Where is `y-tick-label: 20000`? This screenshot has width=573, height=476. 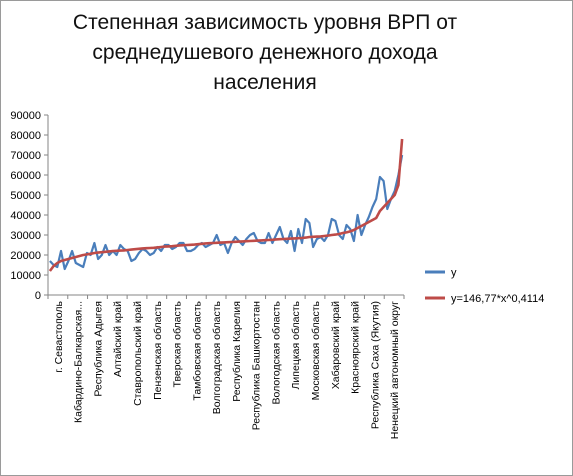
y-tick-label: 20000 is located at coordinates (25, 256).